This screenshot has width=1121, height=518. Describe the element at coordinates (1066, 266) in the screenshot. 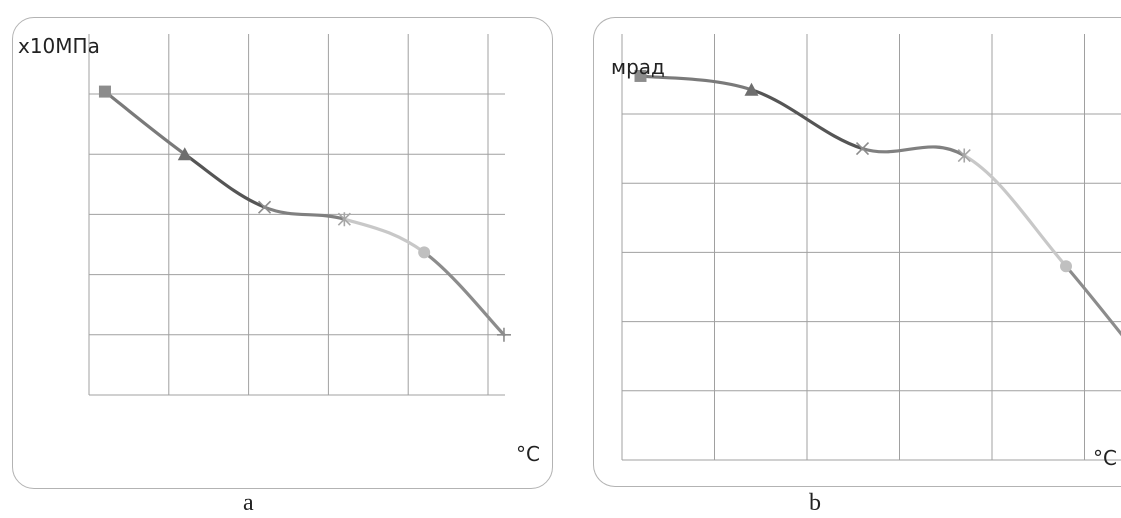

I see `chart-b-marker-circle` at that location.